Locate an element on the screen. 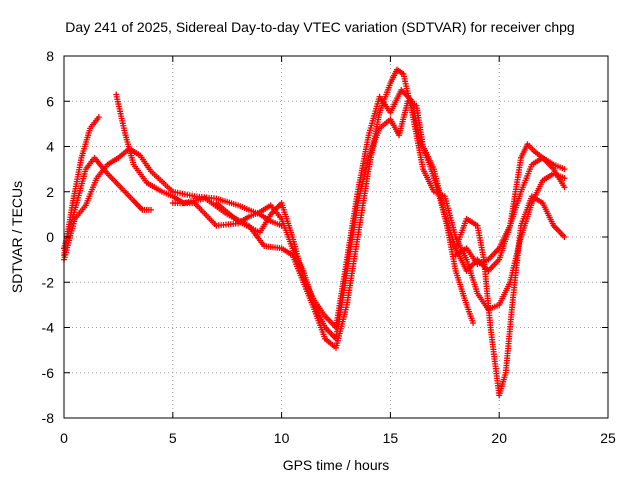 The width and height of the screenshot is (640, 480). x-tick-label: 15 is located at coordinates (391, 438).